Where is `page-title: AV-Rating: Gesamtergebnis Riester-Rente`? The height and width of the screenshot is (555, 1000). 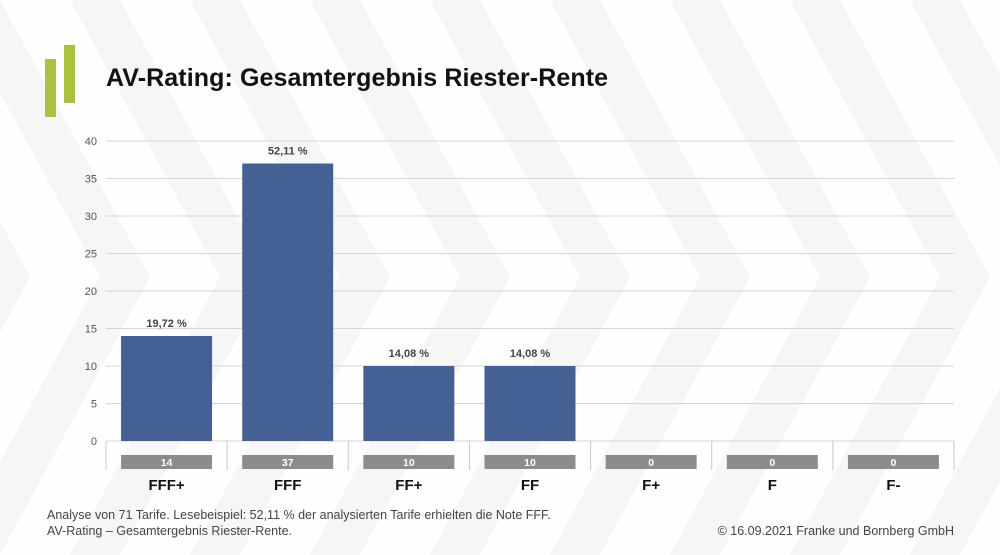 page-title: AV-Rating: Gesamtergebnis Riester-Rente is located at coordinates (357, 78).